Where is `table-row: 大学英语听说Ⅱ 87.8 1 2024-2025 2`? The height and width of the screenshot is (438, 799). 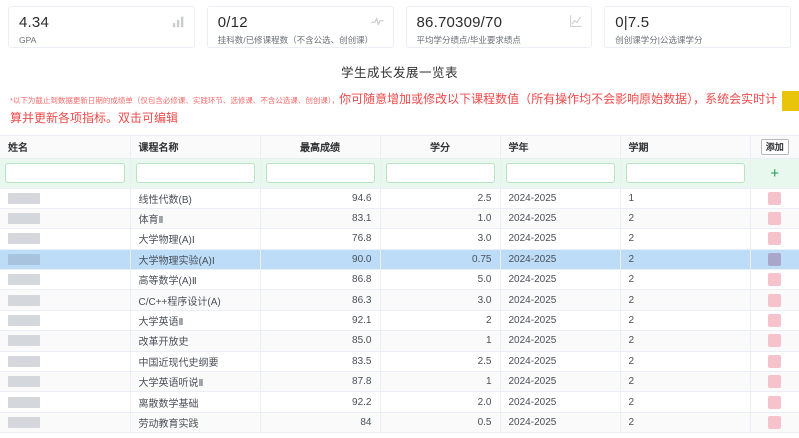
table-row: 大学英语听说Ⅱ 87.8 1 2024-2025 2 is located at coordinates (399, 382).